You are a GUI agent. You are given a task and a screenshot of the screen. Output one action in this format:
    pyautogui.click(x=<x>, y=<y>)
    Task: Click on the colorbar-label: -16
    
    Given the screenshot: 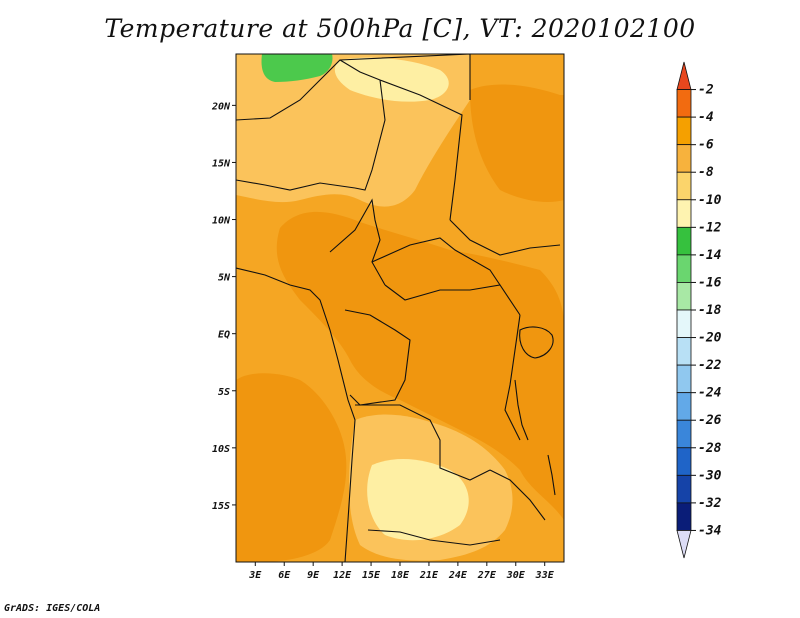 What is the action you would take?
    pyautogui.click(x=710, y=282)
    